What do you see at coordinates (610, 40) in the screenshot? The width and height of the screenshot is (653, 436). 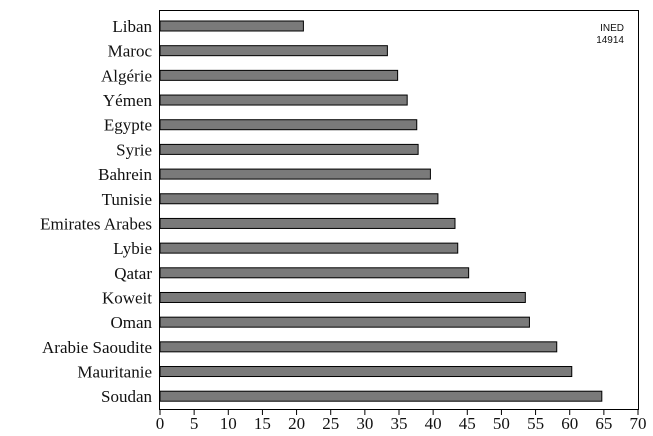 I see `source-note-line2: 14914` at bounding box center [610, 40].